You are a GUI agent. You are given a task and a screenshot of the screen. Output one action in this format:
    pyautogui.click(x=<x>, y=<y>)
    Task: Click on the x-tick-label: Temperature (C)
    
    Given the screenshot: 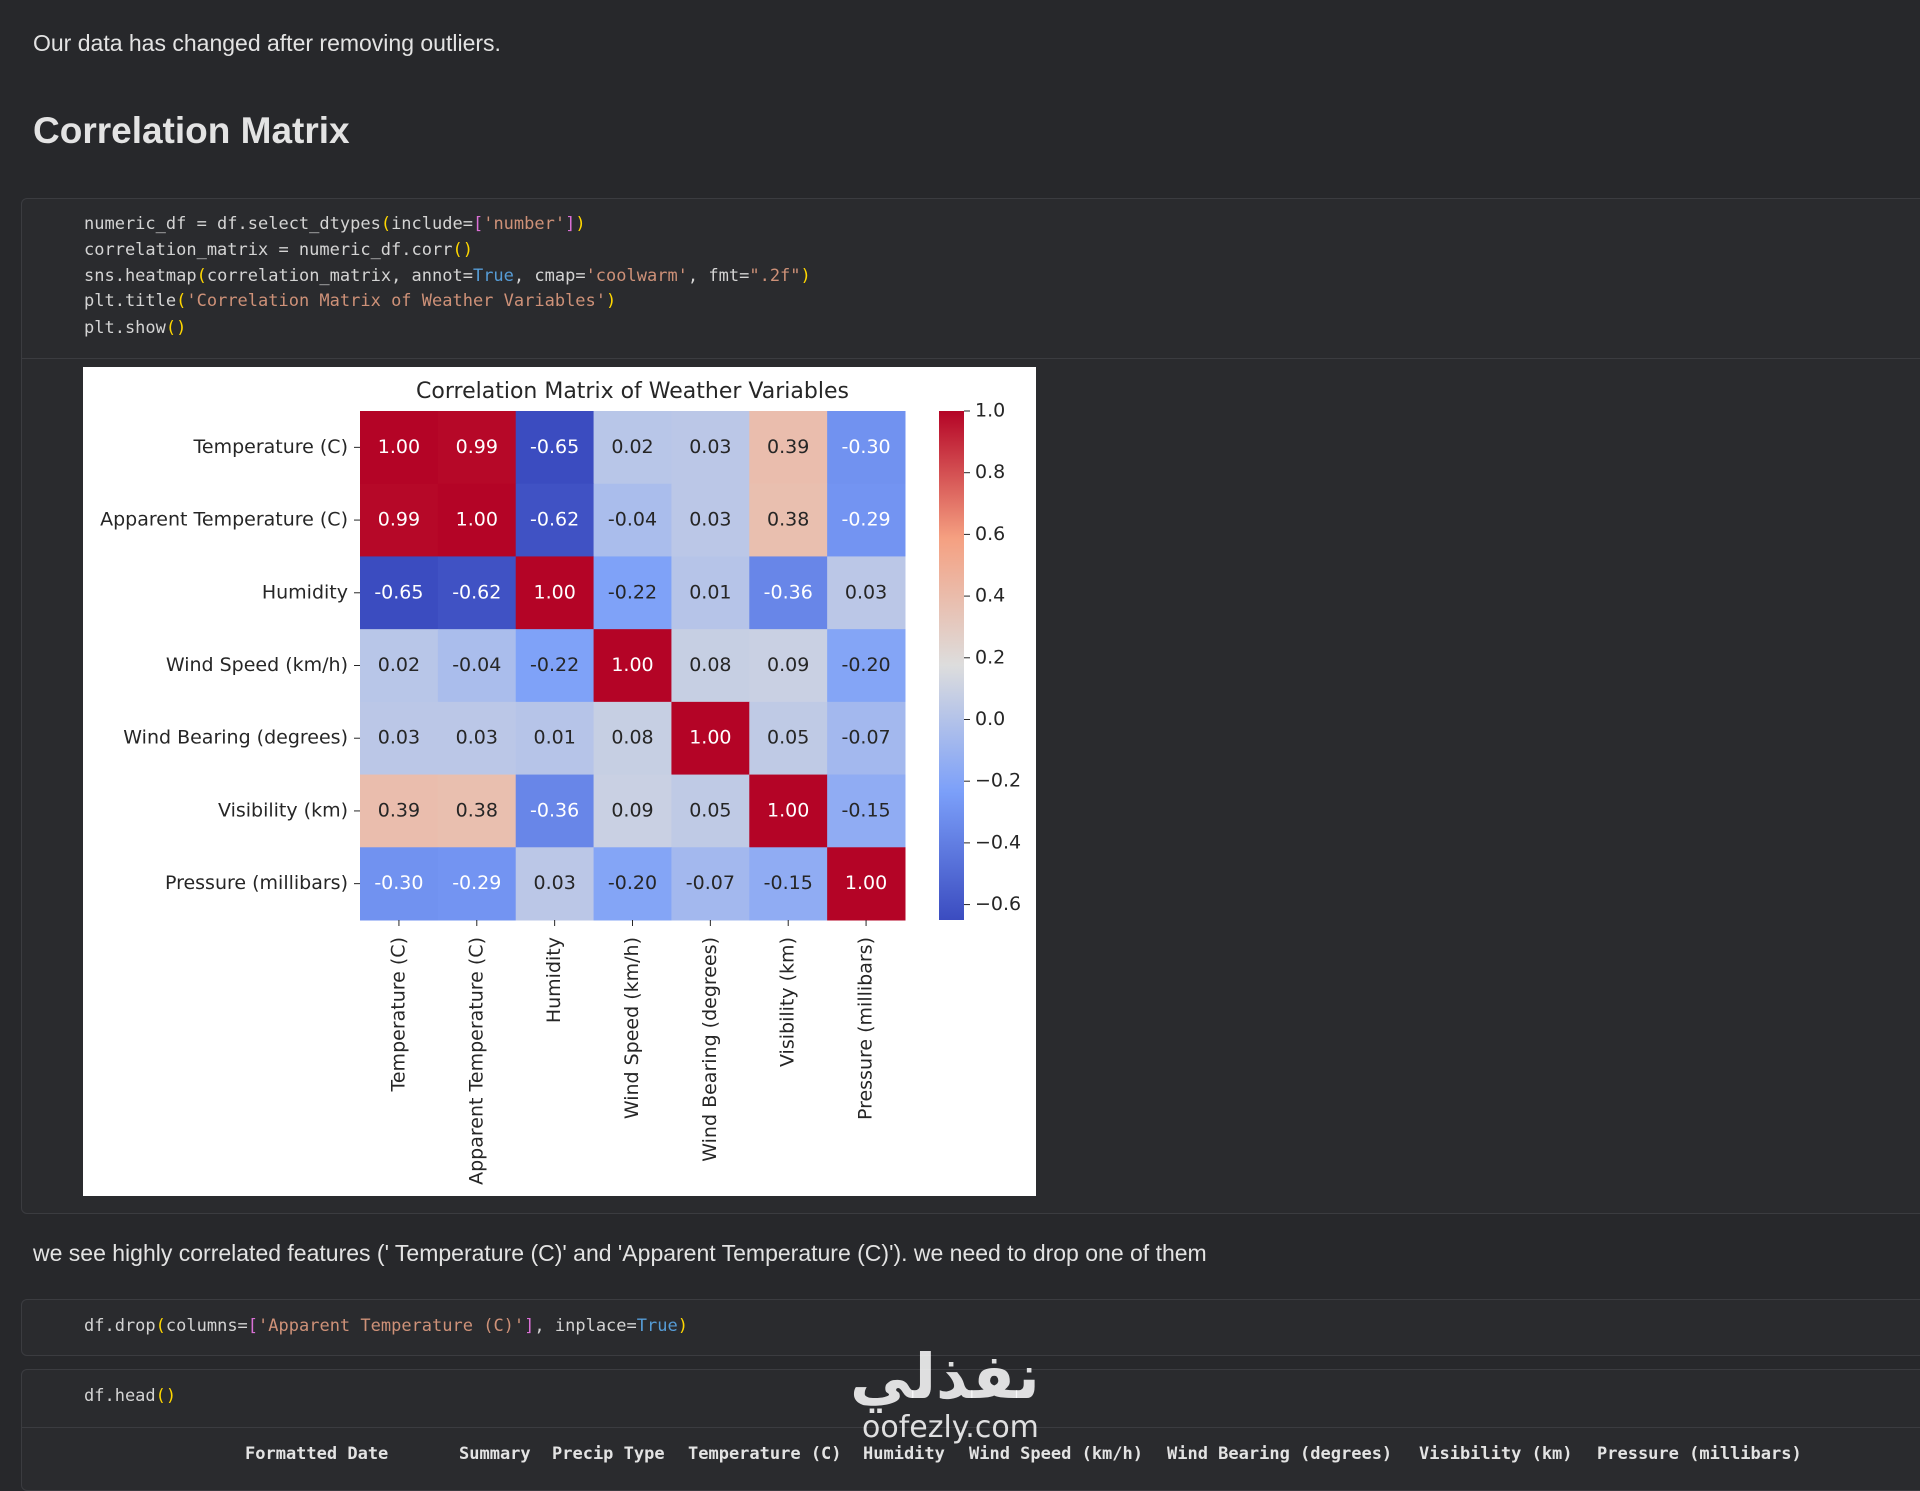 What is the action you would take?
    pyautogui.click(x=398, y=1015)
    